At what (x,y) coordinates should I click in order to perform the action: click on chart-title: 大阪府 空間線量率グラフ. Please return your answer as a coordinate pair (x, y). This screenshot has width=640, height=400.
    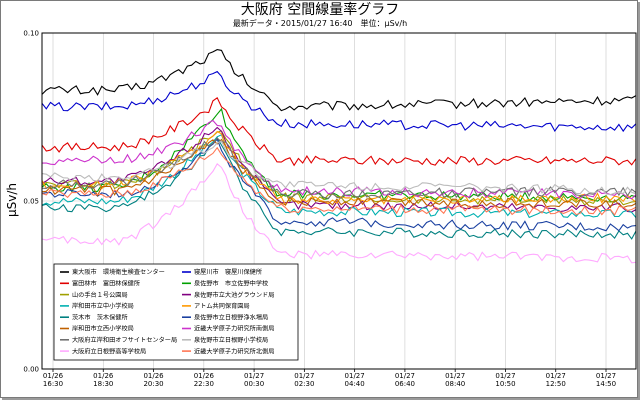
    Looking at the image, I should click on (320, 10).